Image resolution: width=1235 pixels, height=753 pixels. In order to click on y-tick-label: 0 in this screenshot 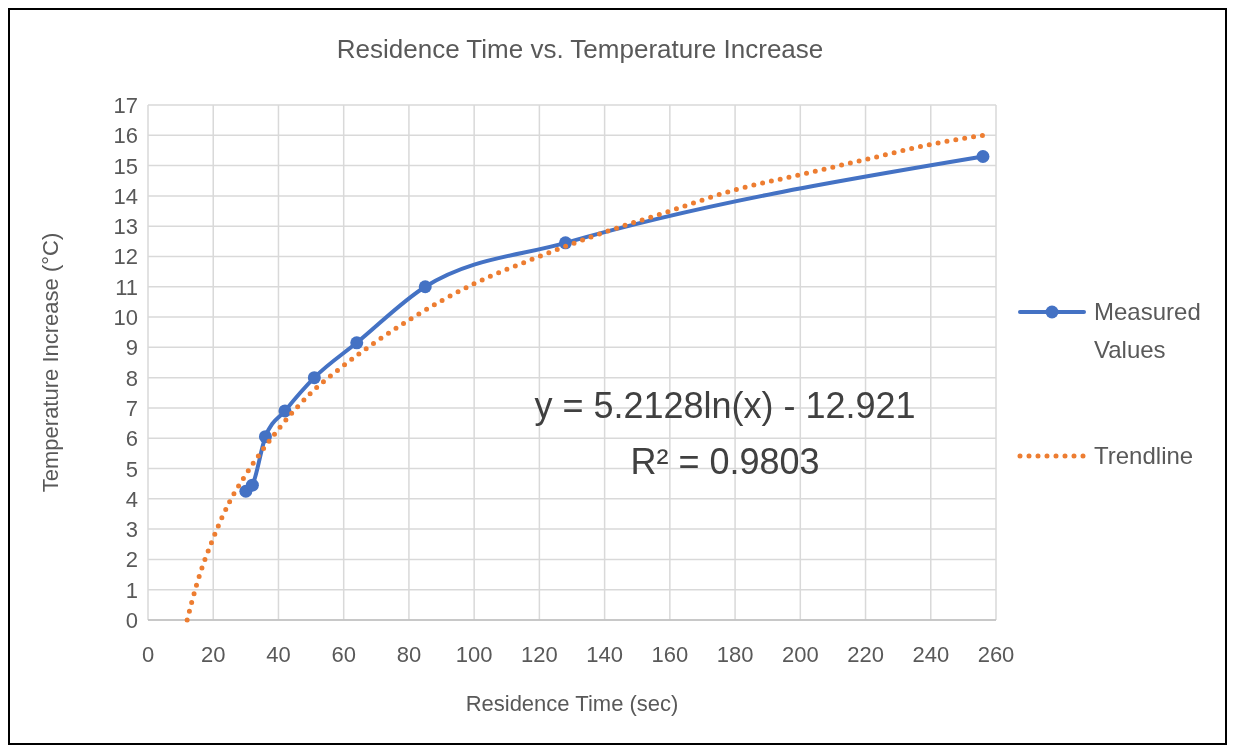, I will do `click(131, 620)`.